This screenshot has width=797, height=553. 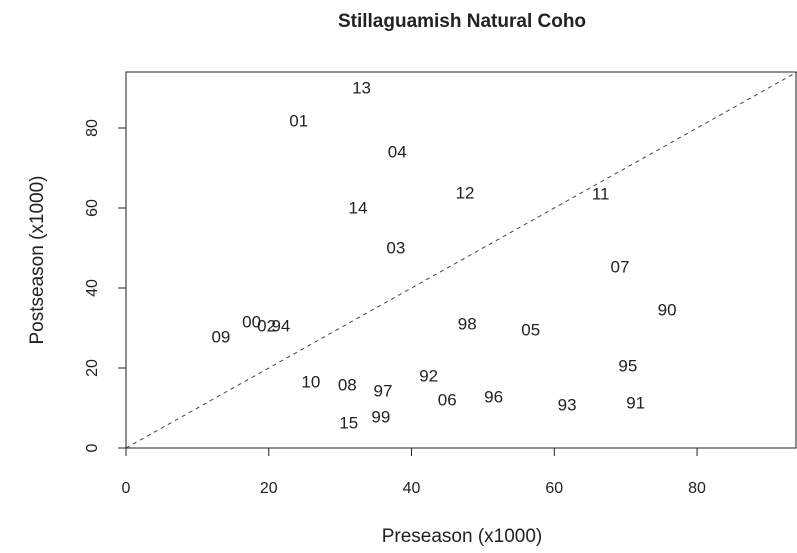 What do you see at coordinates (627, 365) in the screenshot?
I see `point-label: 95` at bounding box center [627, 365].